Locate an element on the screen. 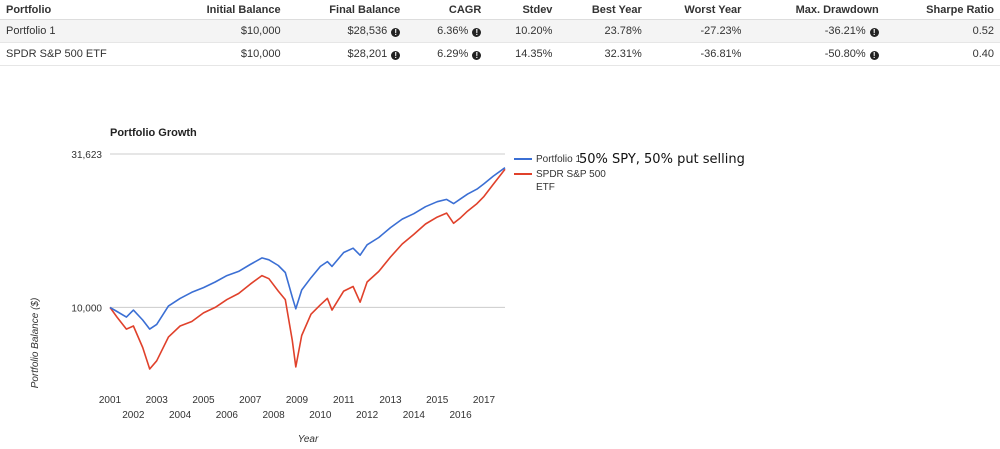 The height and width of the screenshot is (449, 1000). x-tick-label: 2001 is located at coordinates (110, 400).